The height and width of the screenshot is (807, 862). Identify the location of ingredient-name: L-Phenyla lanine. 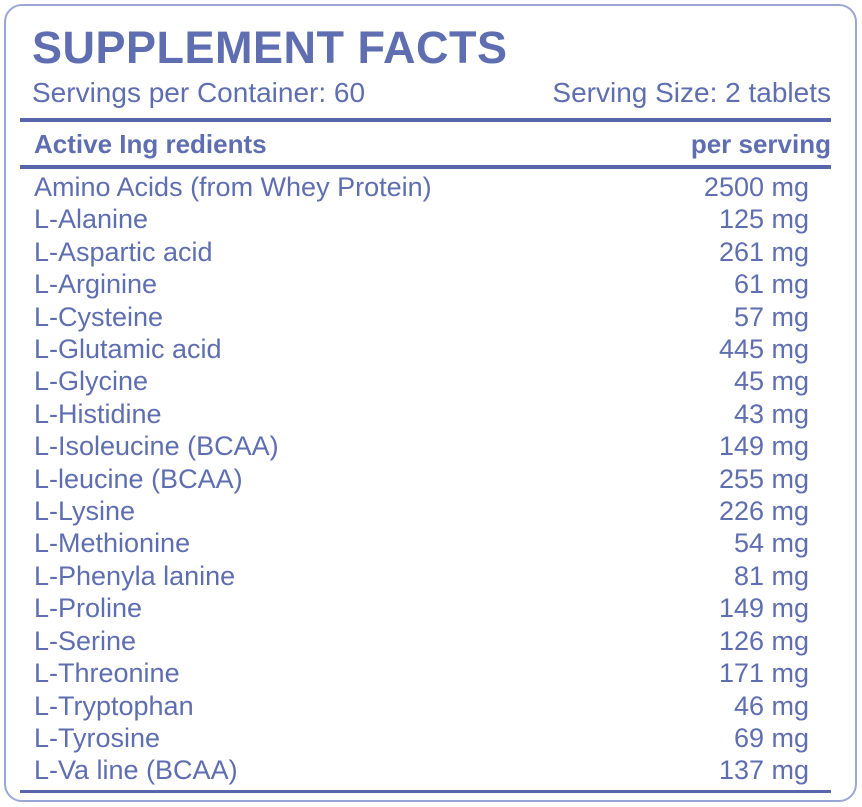
(135, 575).